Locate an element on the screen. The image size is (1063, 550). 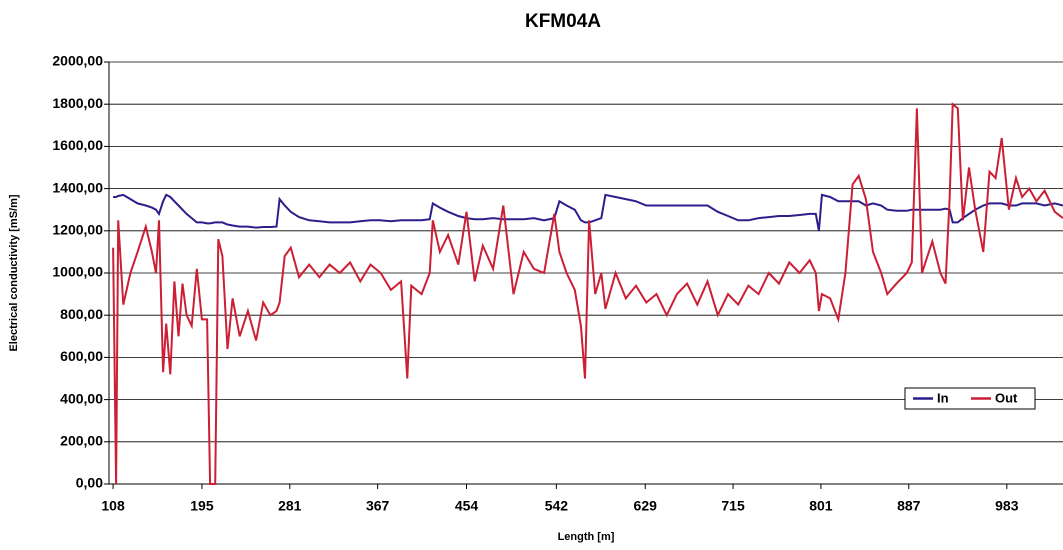
x-tick-label: 454 is located at coordinates (467, 506).